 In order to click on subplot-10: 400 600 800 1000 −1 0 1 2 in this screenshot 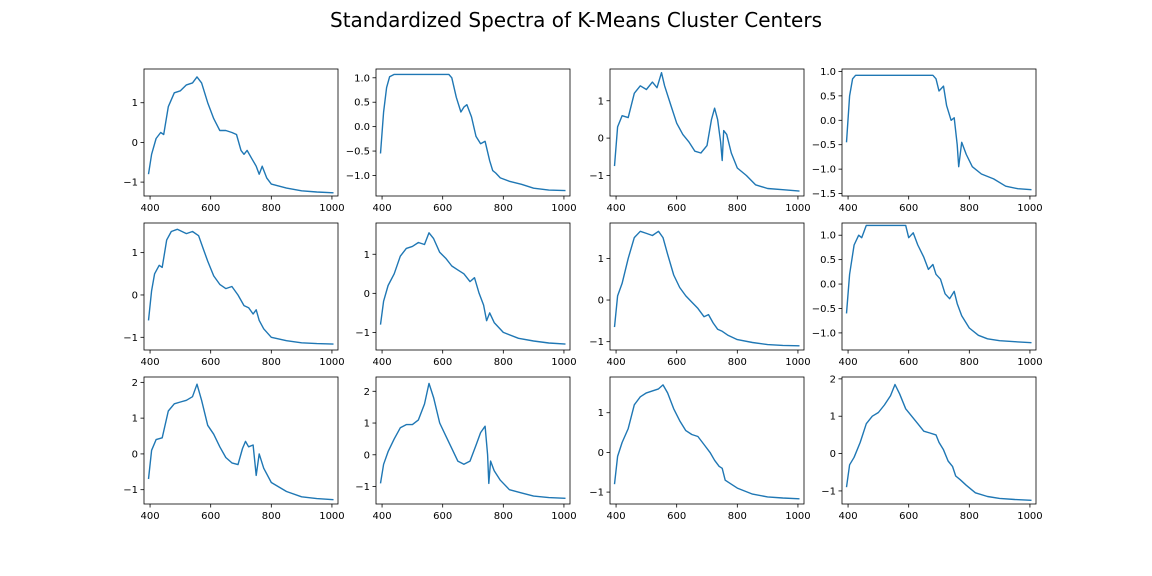, I will do `click(466, 449)`.